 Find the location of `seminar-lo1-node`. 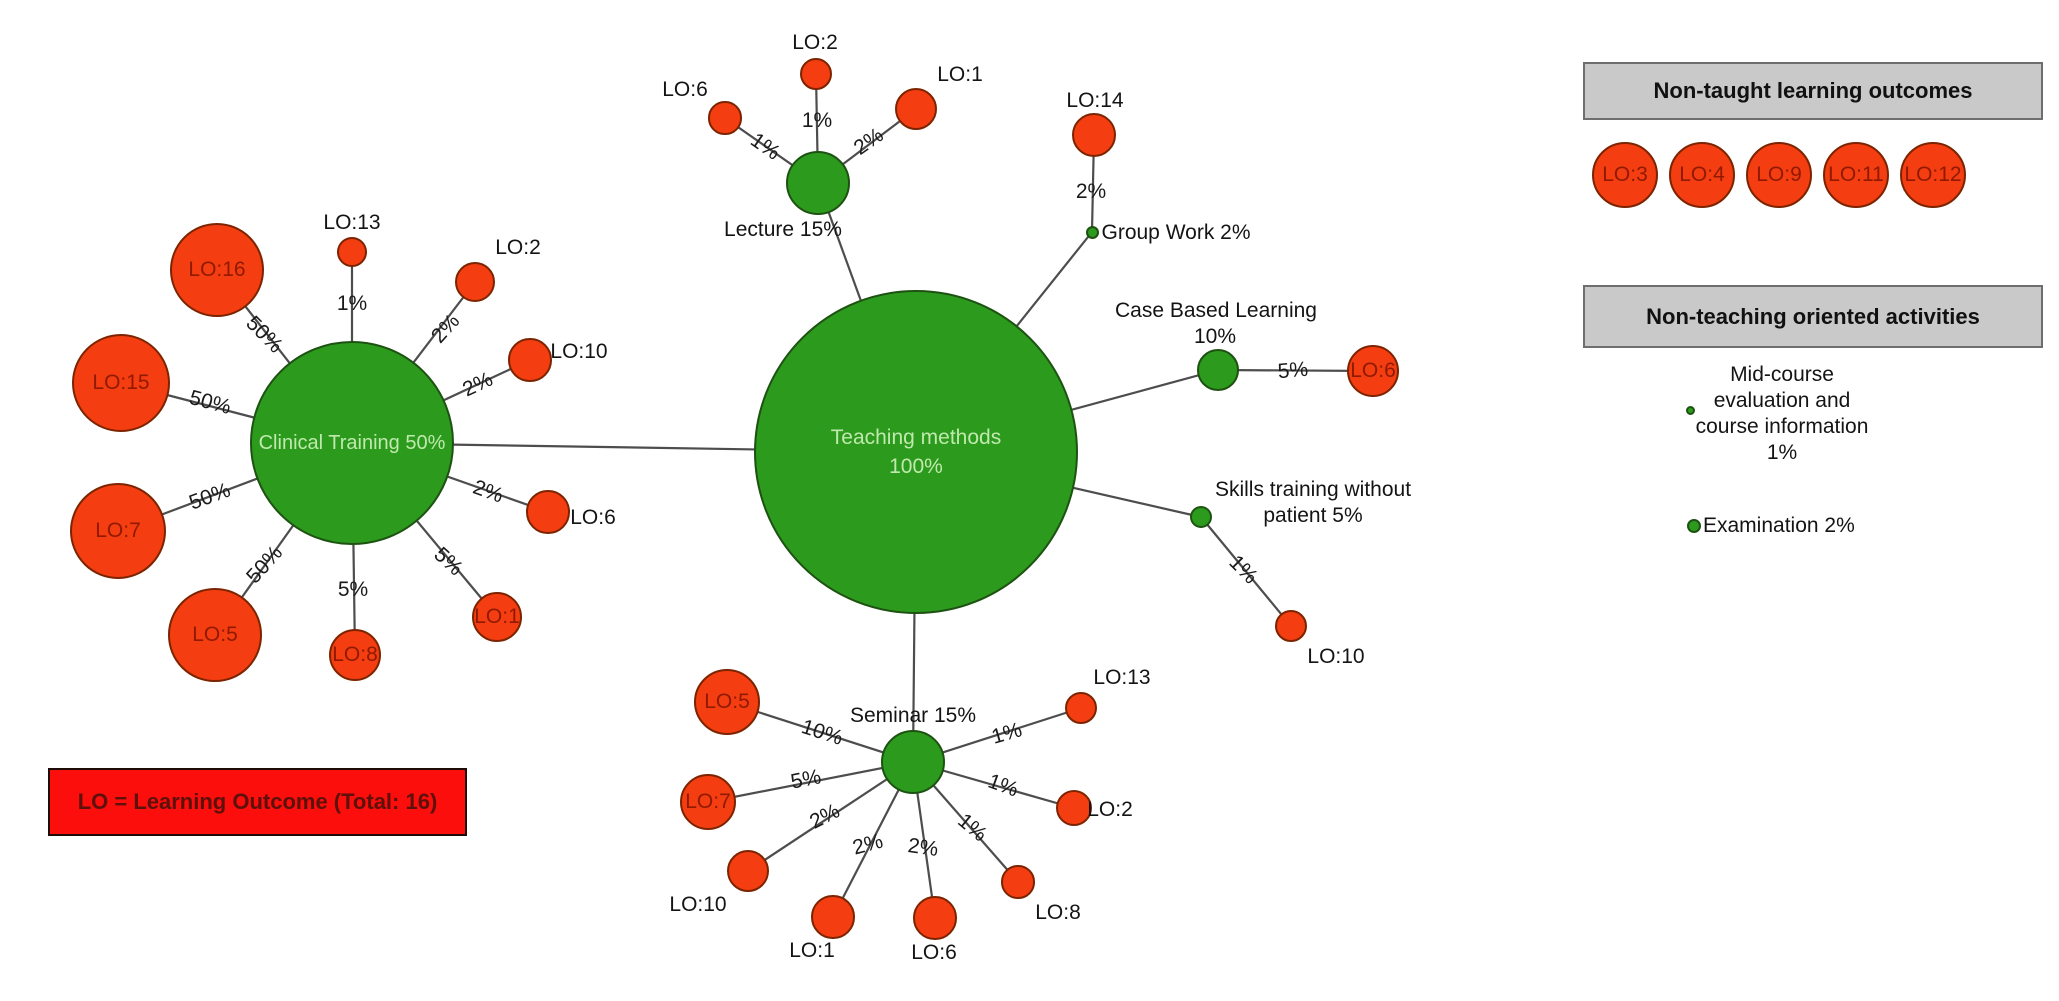

seminar-lo1-node is located at coordinates (833, 917).